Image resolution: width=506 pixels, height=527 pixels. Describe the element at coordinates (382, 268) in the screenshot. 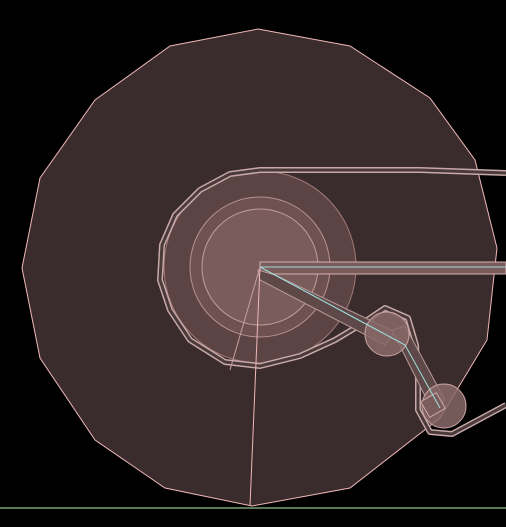

I see `shaft-bar` at that location.